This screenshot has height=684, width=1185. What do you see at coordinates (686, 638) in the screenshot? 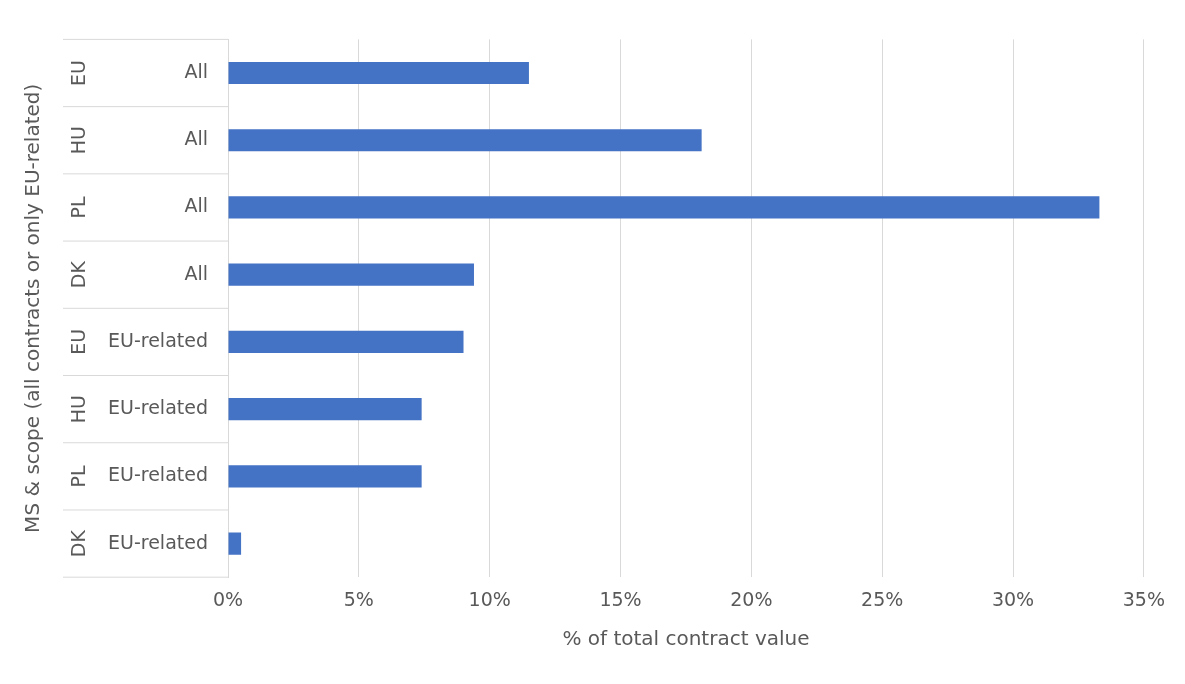
I see `x-axis-title: % of total contract value` at bounding box center [686, 638].